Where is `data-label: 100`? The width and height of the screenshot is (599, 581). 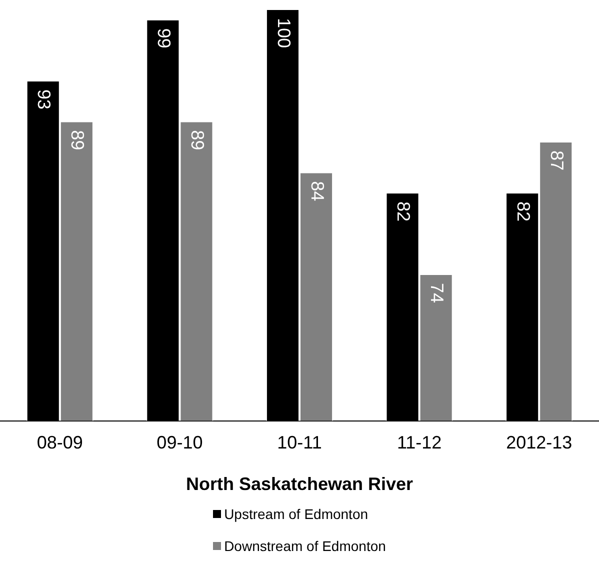 data-label: 100 is located at coordinates (284, 33).